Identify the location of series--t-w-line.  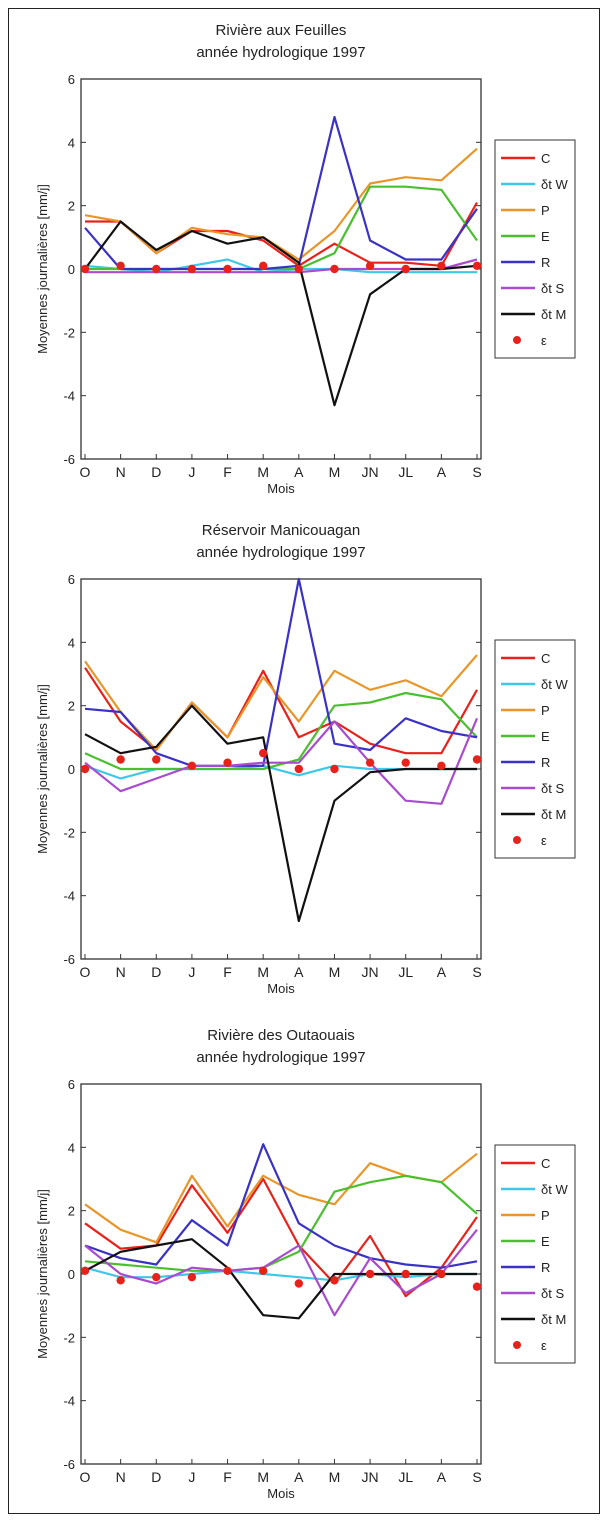
(280, 1274).